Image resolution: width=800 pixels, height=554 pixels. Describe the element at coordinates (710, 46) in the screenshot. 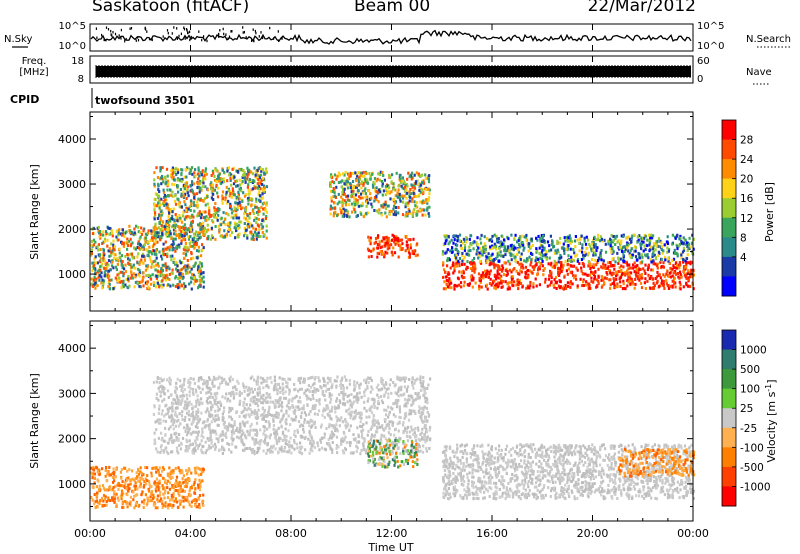

I see `nsearch-tick-bottom: 10^0` at that location.